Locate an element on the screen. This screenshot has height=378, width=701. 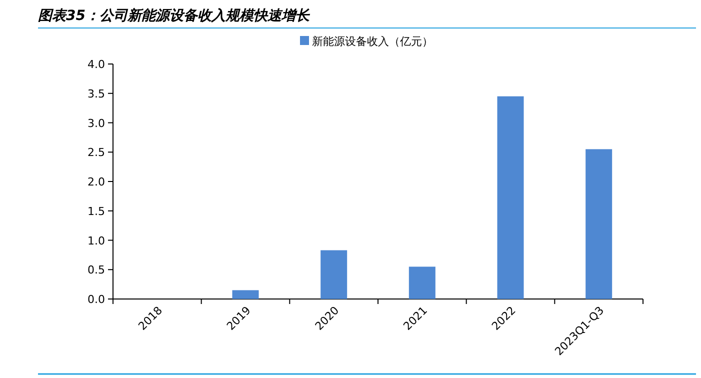
legend-label: 新能源设备收入（亿元） is located at coordinates (372, 41).